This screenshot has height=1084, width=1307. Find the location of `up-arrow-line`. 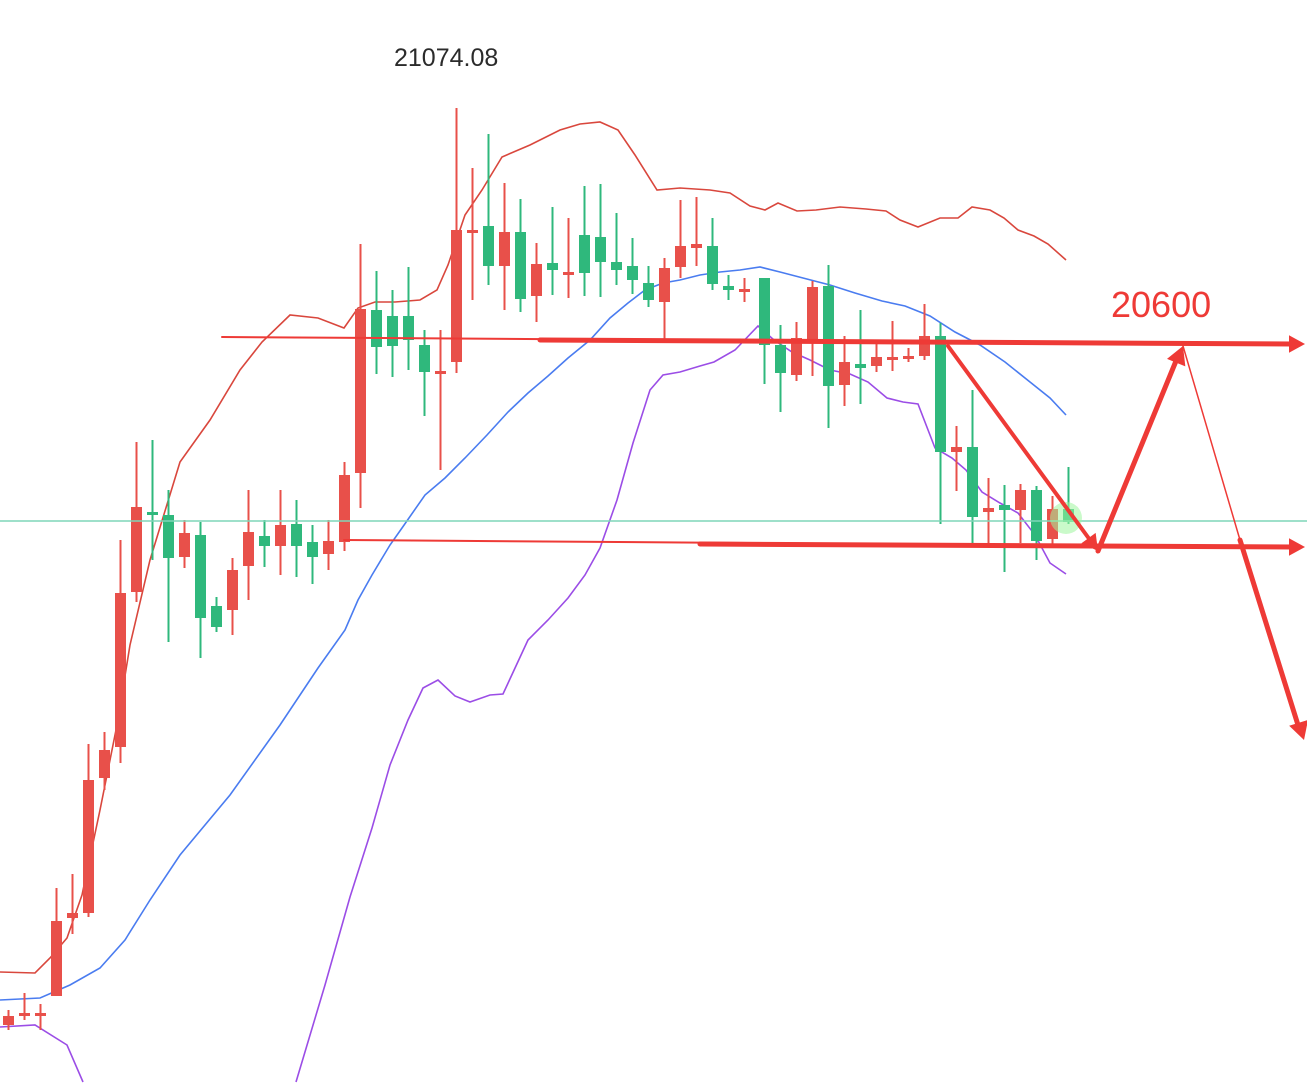

up-arrow-line is located at coordinates (1137, 456).